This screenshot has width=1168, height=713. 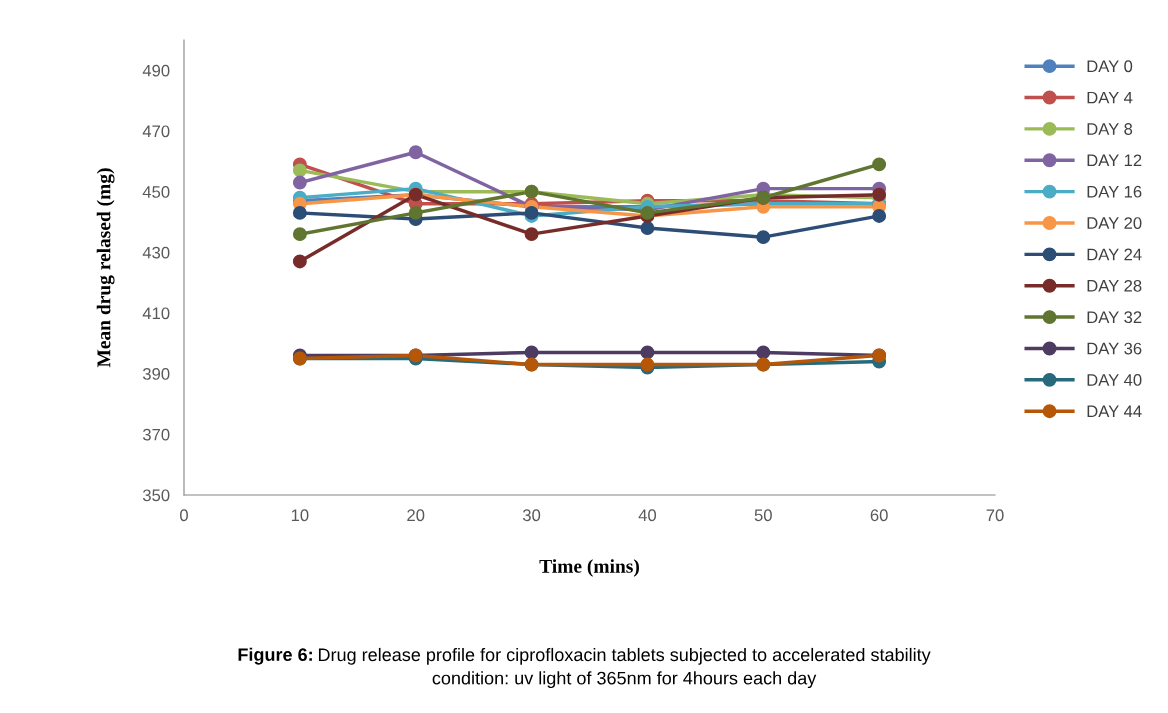 I want to click on legend-label: DAY 0, so click(x=1110, y=66).